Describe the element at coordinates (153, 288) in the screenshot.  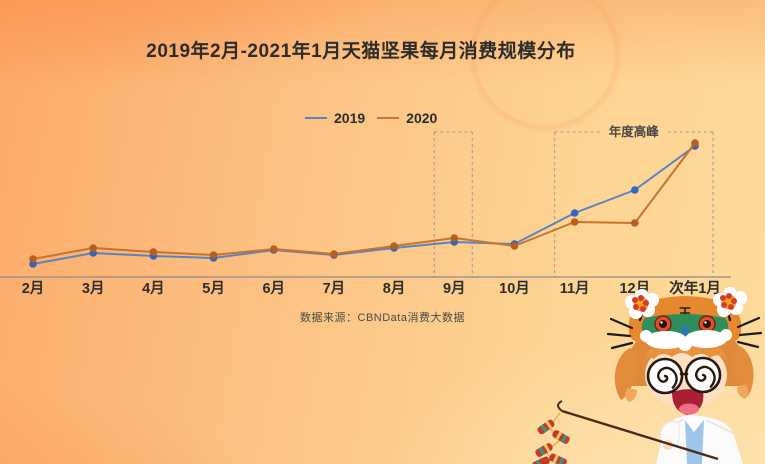
I see `x-tick-label: 4月` at that location.